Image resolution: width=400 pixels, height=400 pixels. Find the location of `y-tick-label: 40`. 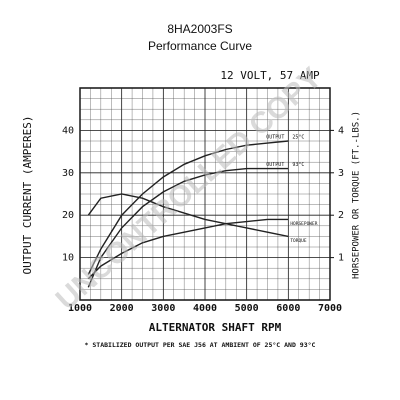

y-tick-label: 40 is located at coordinates (68, 130).